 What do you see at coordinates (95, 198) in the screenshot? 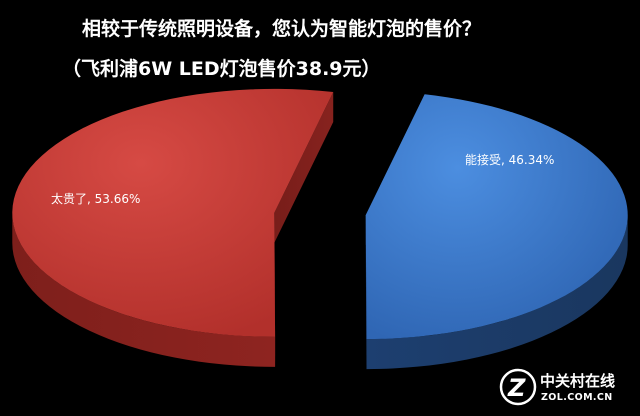
I see `pie-slice-label-1: 太贵了, 53.66%` at bounding box center [95, 198].